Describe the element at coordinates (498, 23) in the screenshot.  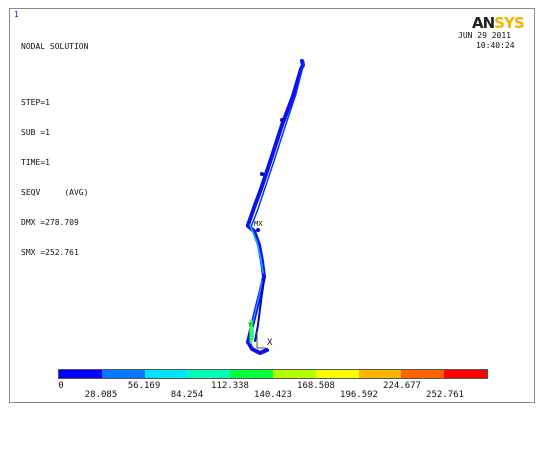
I see `ansys-logo: ANSYS` at that location.